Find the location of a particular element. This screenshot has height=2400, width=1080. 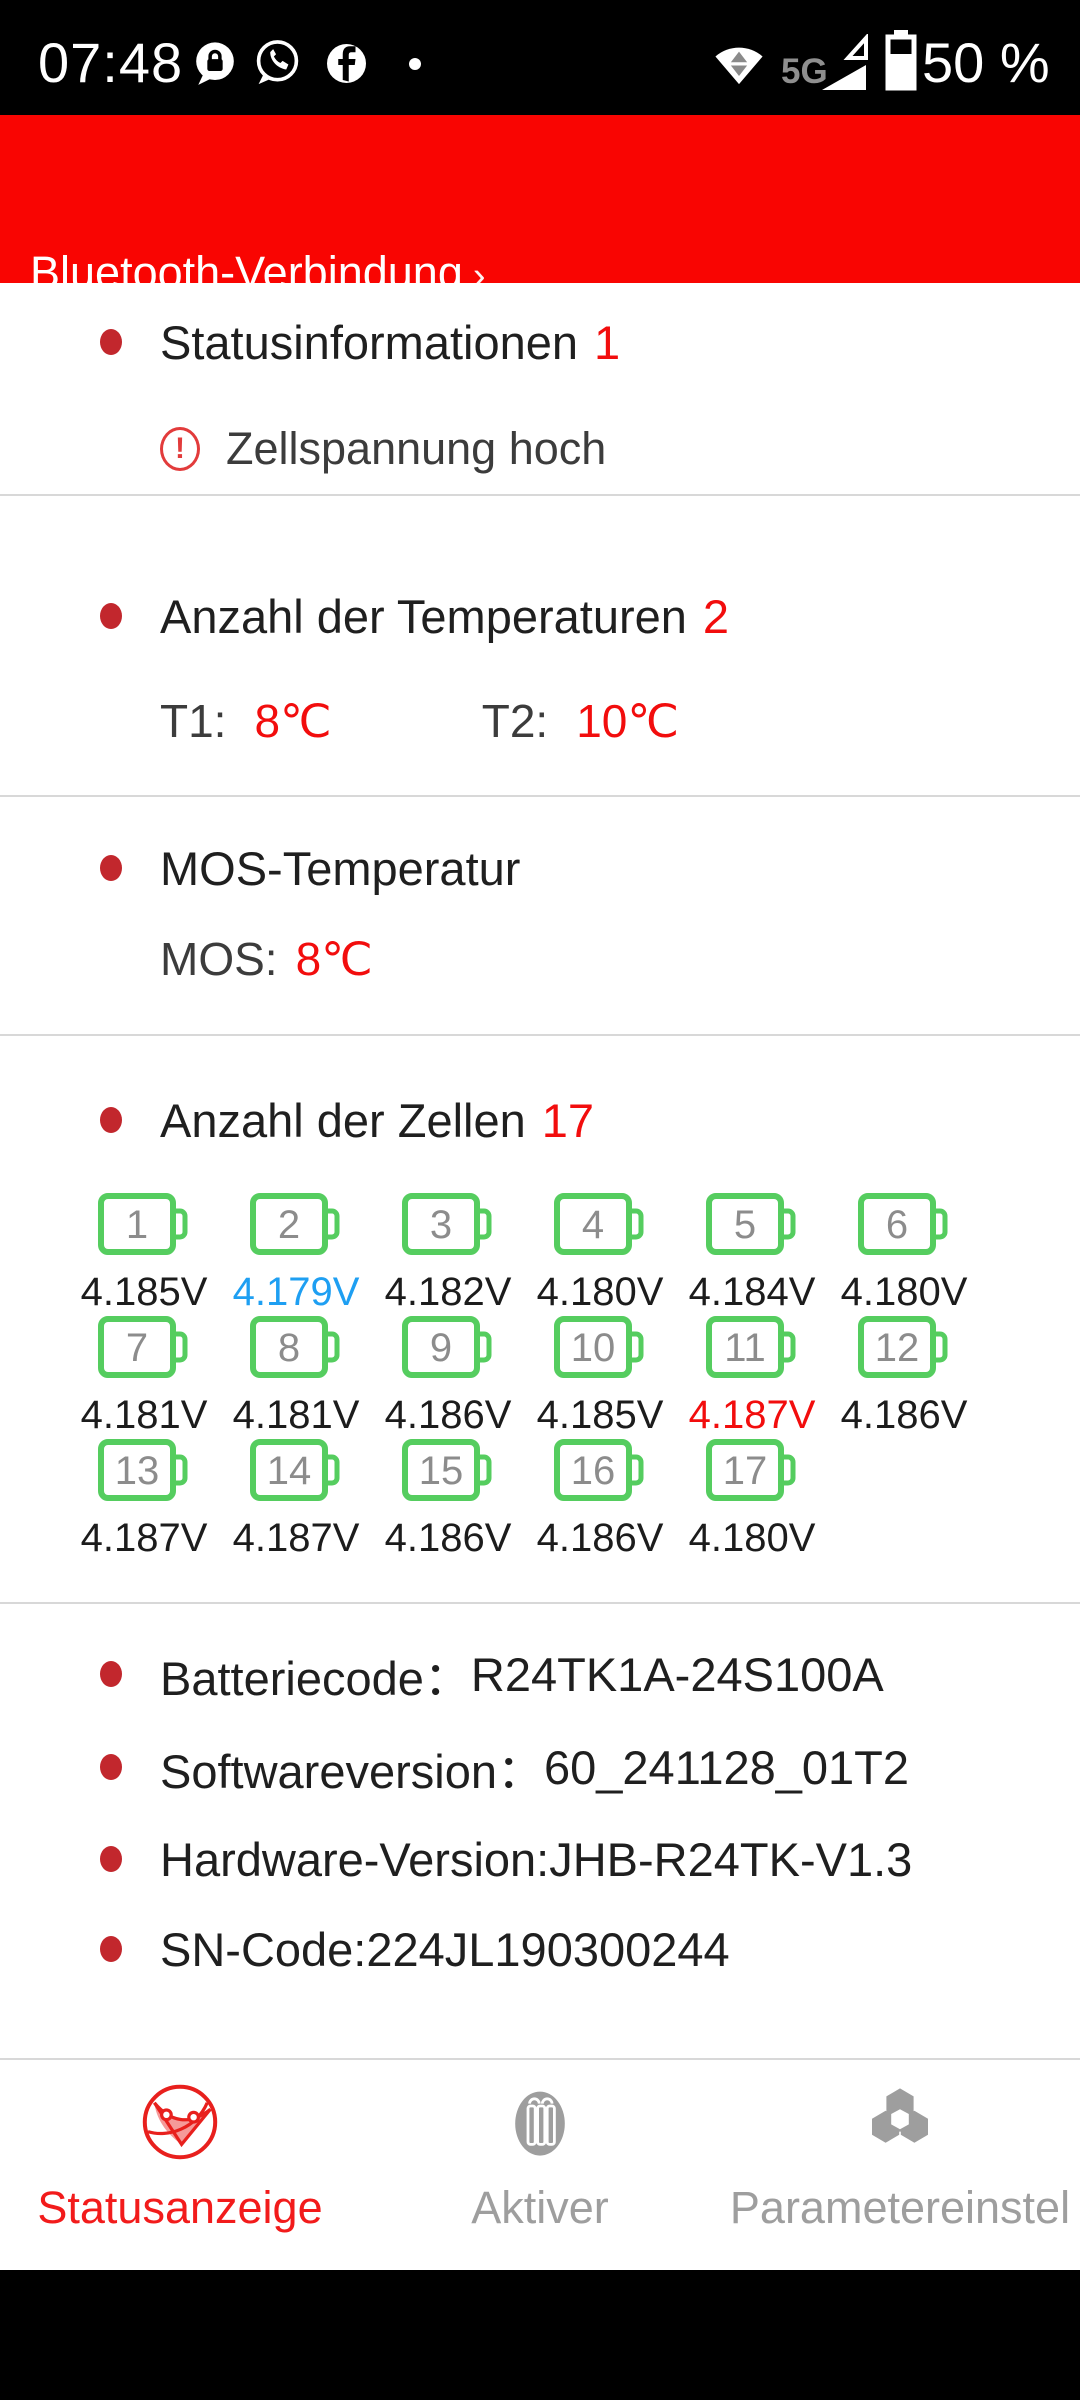

facebook-icon is located at coordinates (346, 66).